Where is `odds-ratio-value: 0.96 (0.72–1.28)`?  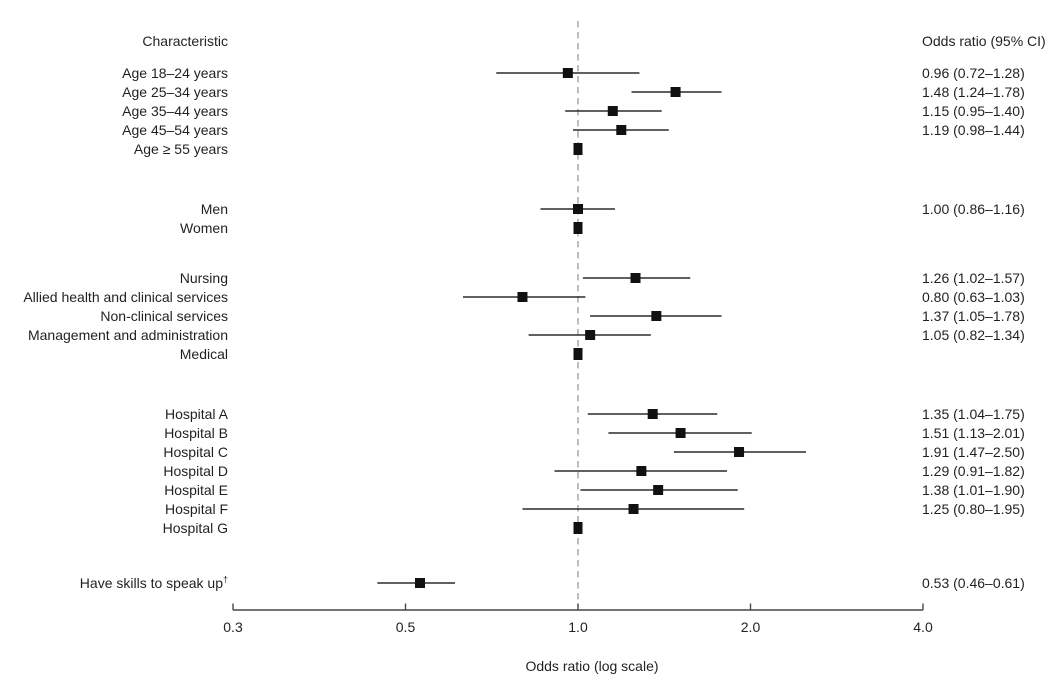
odds-ratio-value: 0.96 (0.72–1.28) is located at coordinates (973, 72).